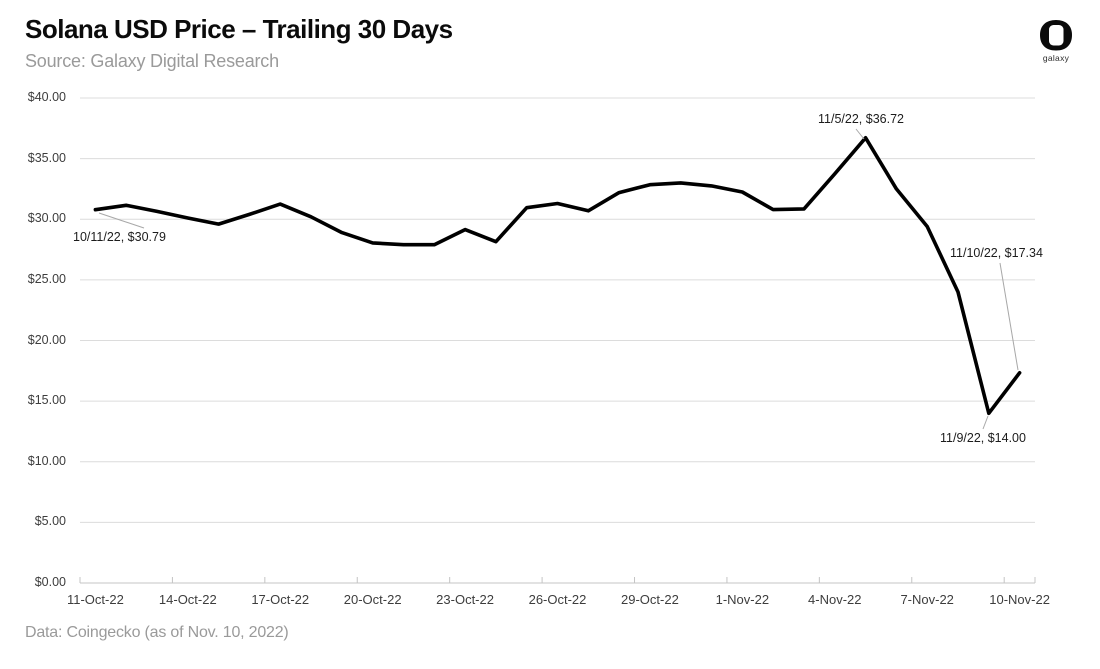 This screenshot has width=1100, height=669. What do you see at coordinates (50, 582) in the screenshot?
I see `y-axis-label: $0.00` at bounding box center [50, 582].